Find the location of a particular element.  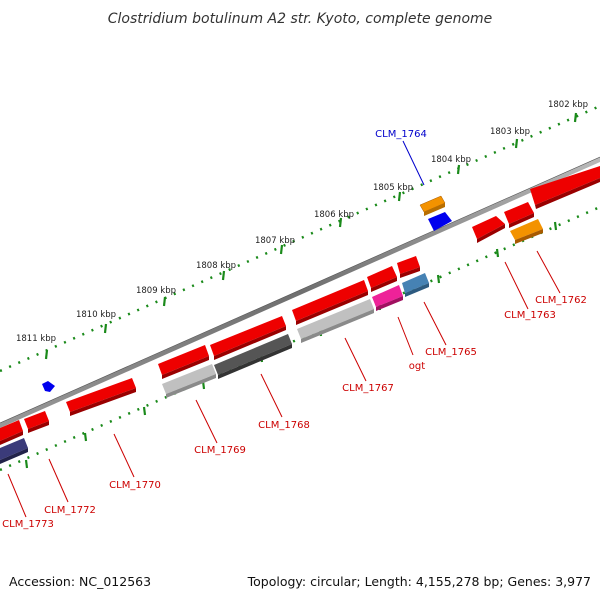

gene-label-clm1768: CLM_1768 is located at coordinates (284, 425).